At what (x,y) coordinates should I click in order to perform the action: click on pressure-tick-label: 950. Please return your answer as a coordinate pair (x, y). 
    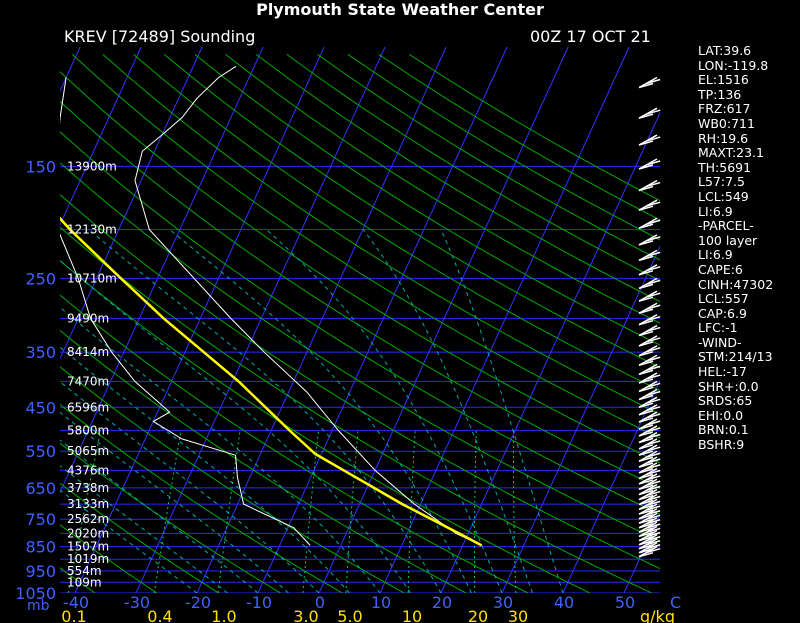
    Looking at the image, I should click on (40, 571).